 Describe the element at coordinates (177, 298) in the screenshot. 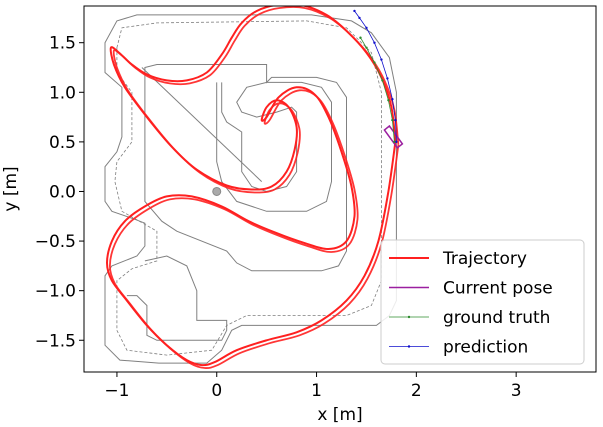

I see `track-boundary-lower-pocket` at that location.